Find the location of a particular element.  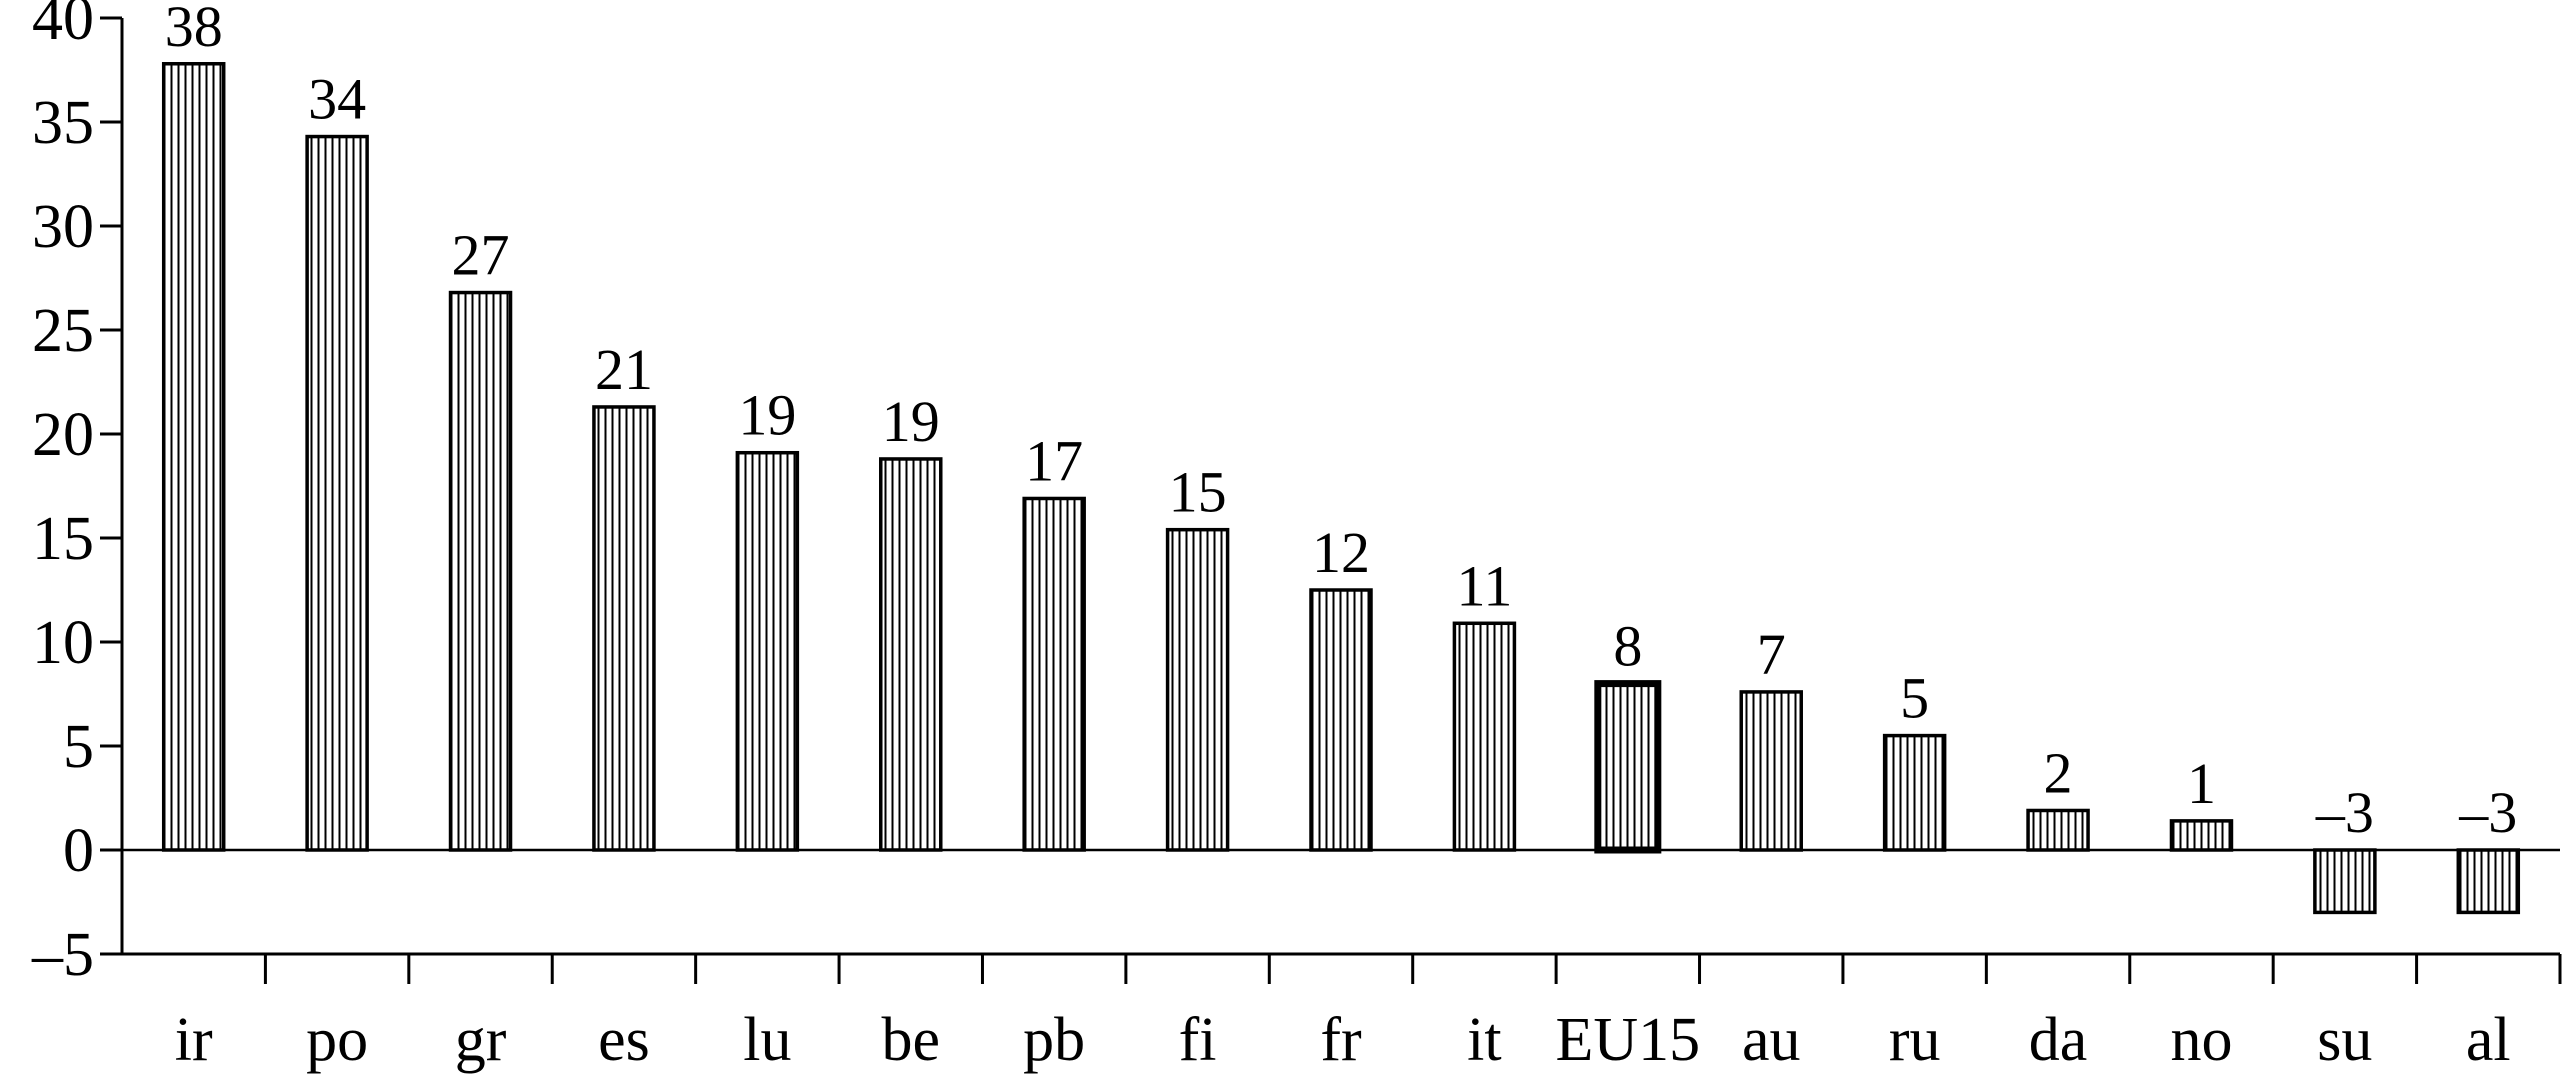

data-label-es: 21 is located at coordinates (624, 369).